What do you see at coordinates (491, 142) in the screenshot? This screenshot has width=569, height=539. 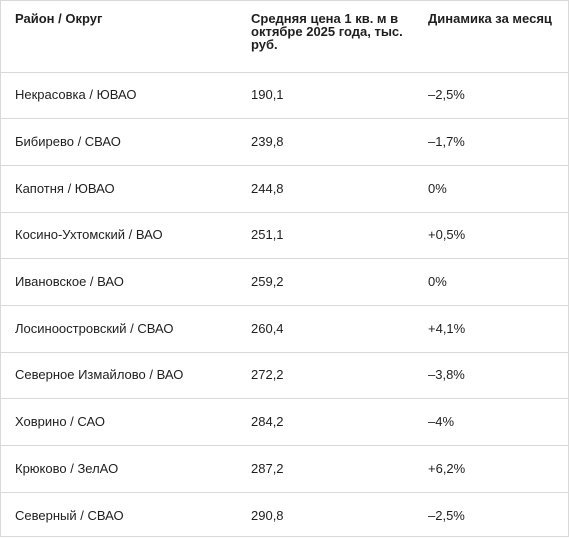 I see `cell-change: –1,7%` at bounding box center [491, 142].